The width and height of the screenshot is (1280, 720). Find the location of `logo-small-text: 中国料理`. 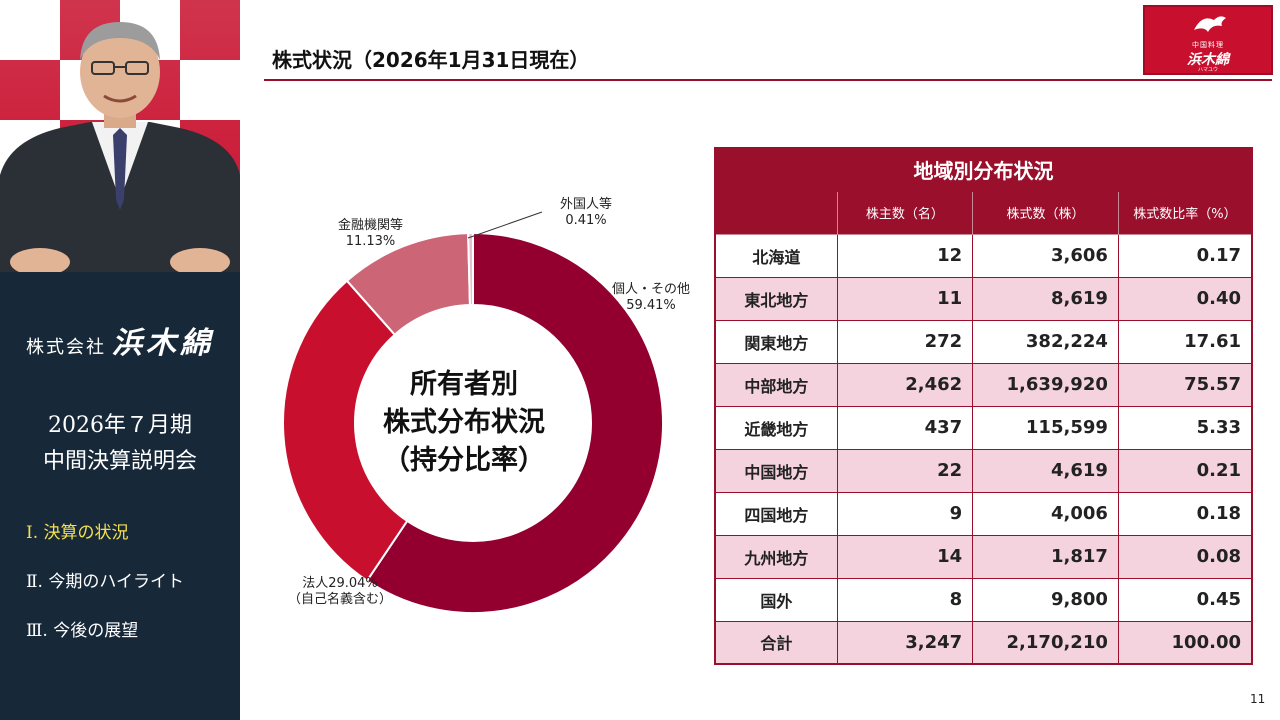

logo-small-text: 中国料理 is located at coordinates (1208, 45).